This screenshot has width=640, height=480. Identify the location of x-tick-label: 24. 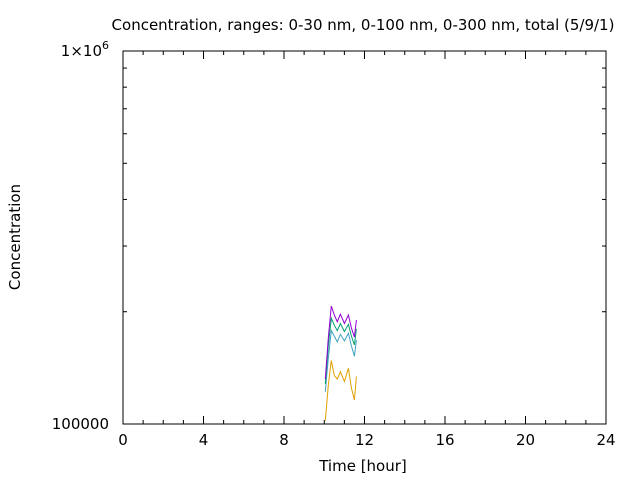
(605, 440).